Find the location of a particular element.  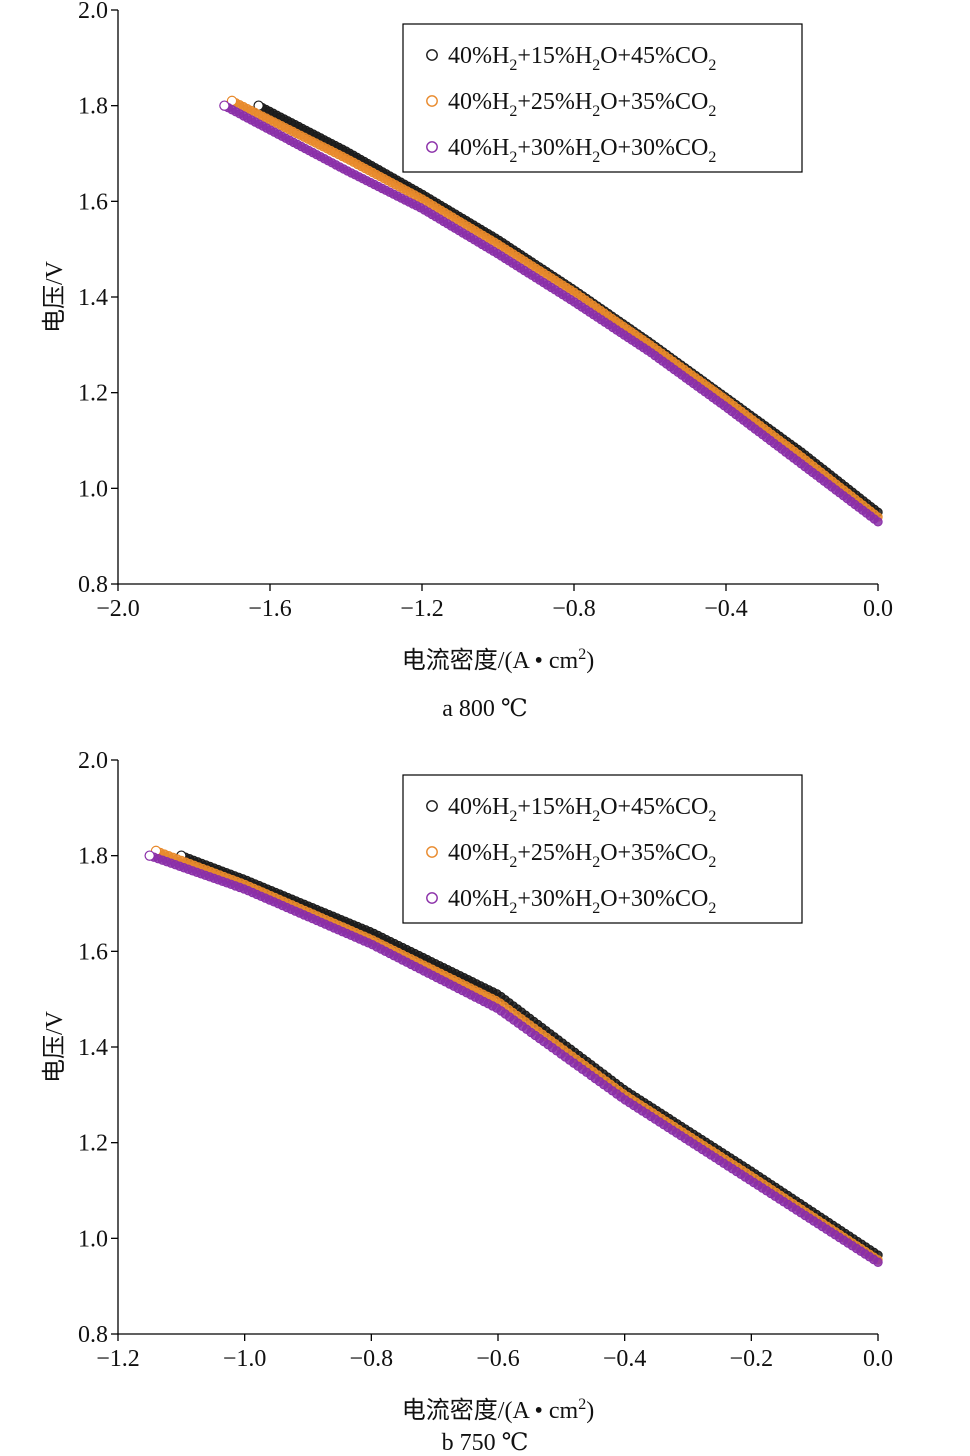

x-tick-label: −1.6 is located at coordinates (270, 609).